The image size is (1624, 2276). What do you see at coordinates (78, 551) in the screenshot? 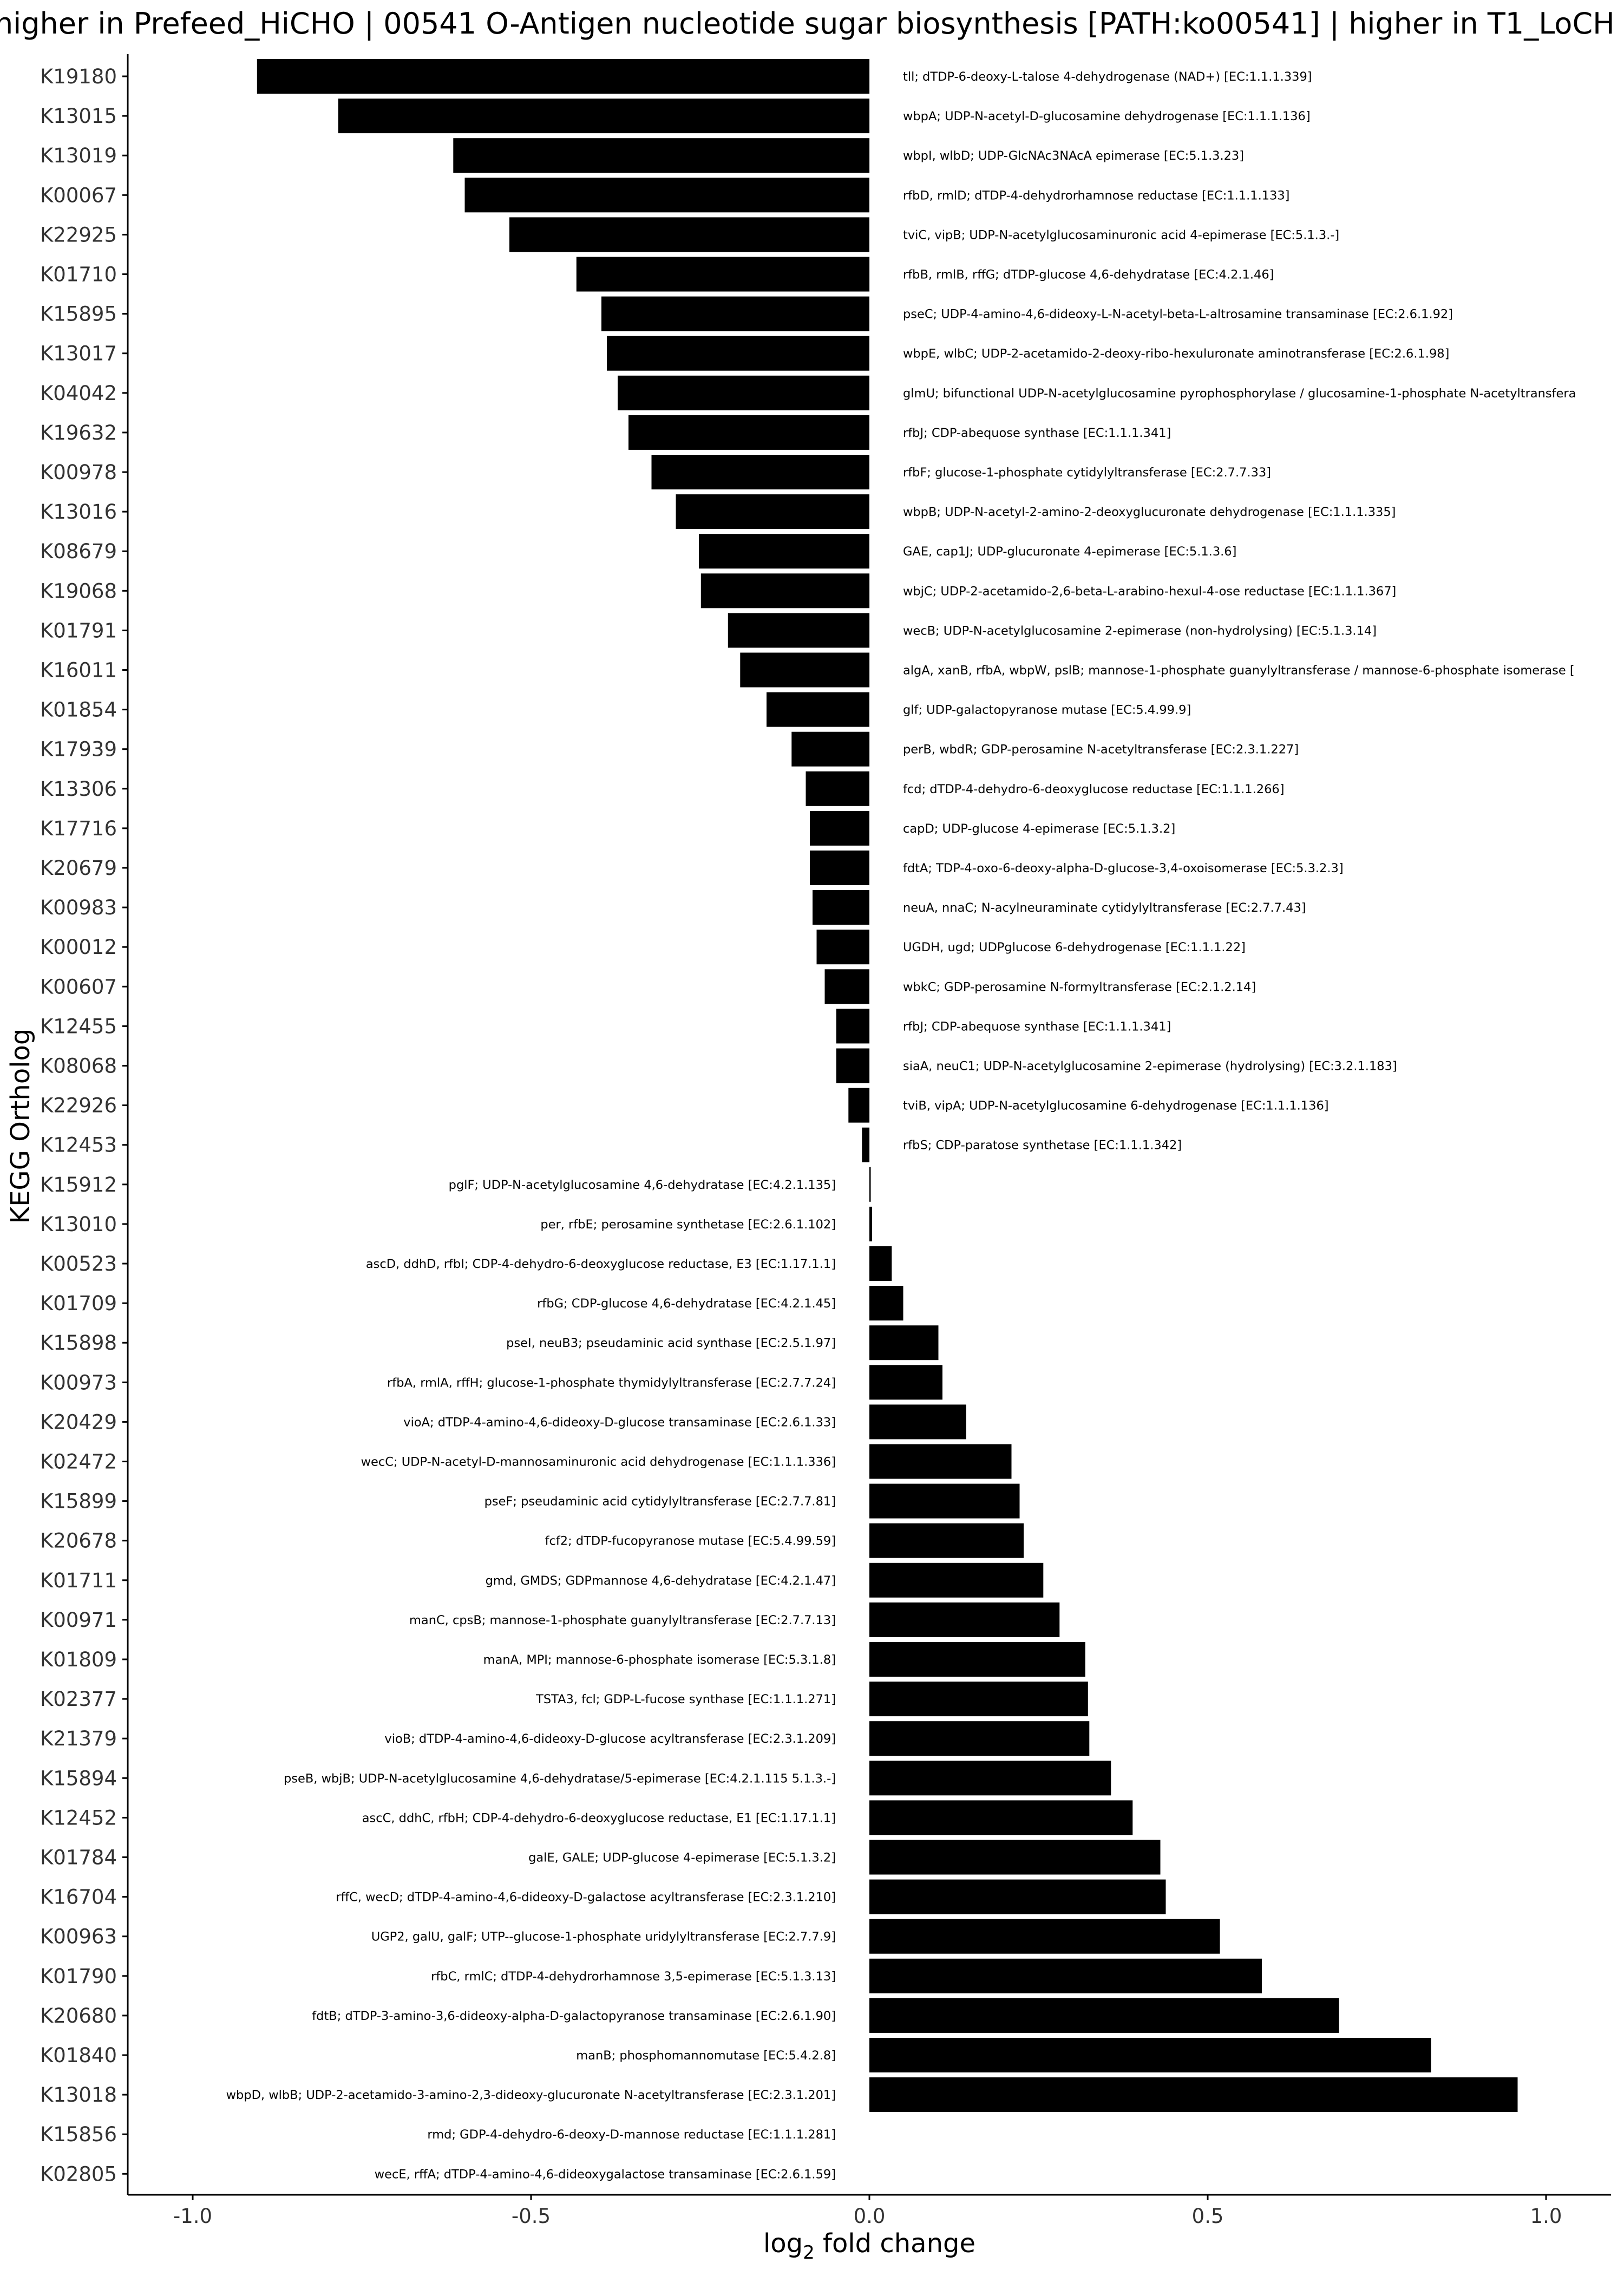
I see `y-tick-label: K08679` at bounding box center [78, 551].